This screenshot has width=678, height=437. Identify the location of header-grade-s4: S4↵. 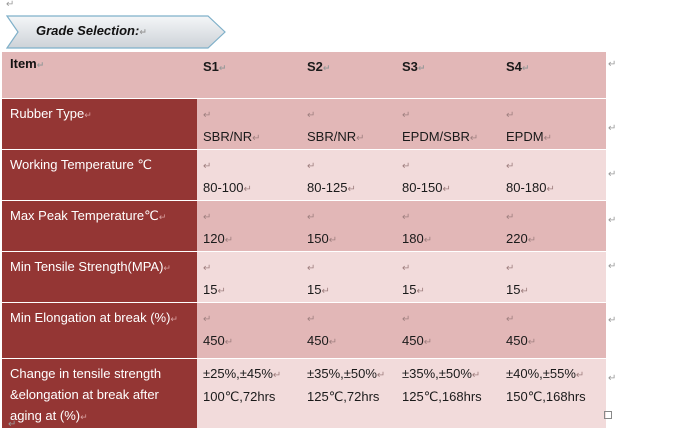
(553, 75).